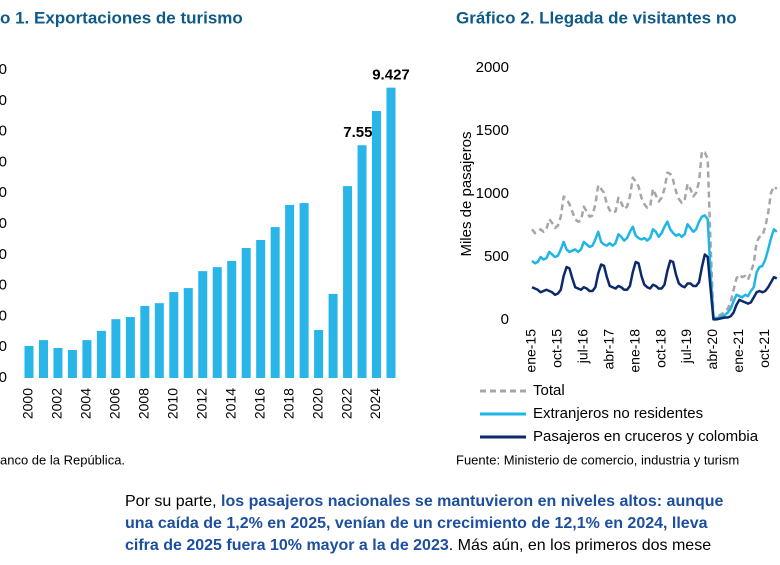 Image resolution: width=780 pixels, height=565 pixels. Describe the element at coordinates (3, 100) in the screenshot. I see `y-tick-label: 9000` at that location.